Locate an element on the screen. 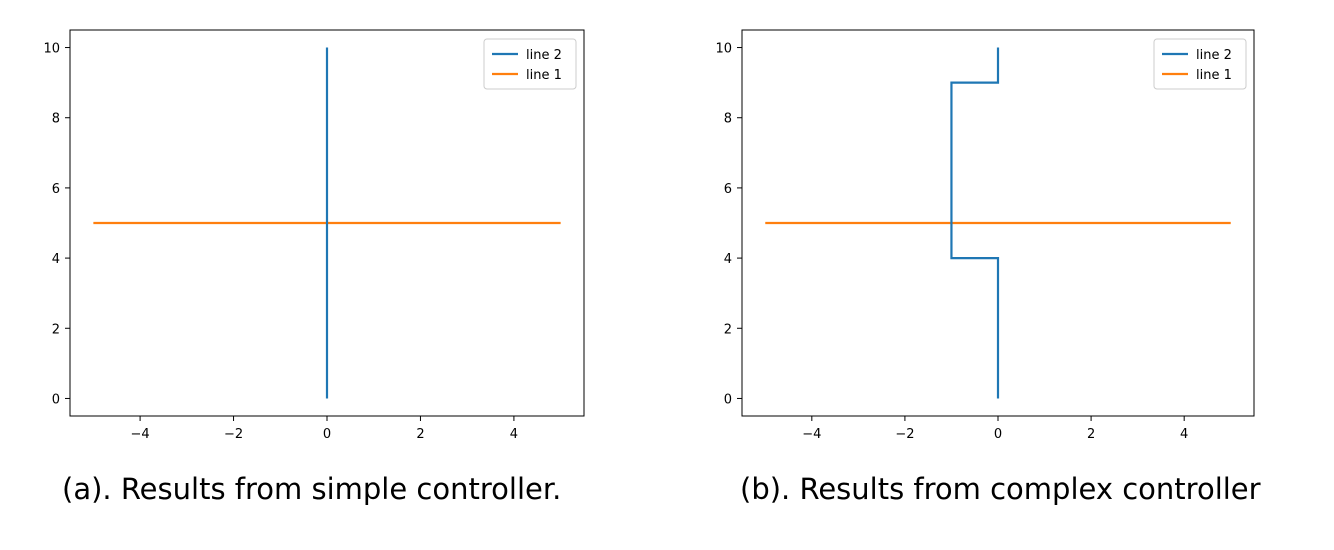  caption-a: (a). Results from simple controller. is located at coordinates (312, 489).